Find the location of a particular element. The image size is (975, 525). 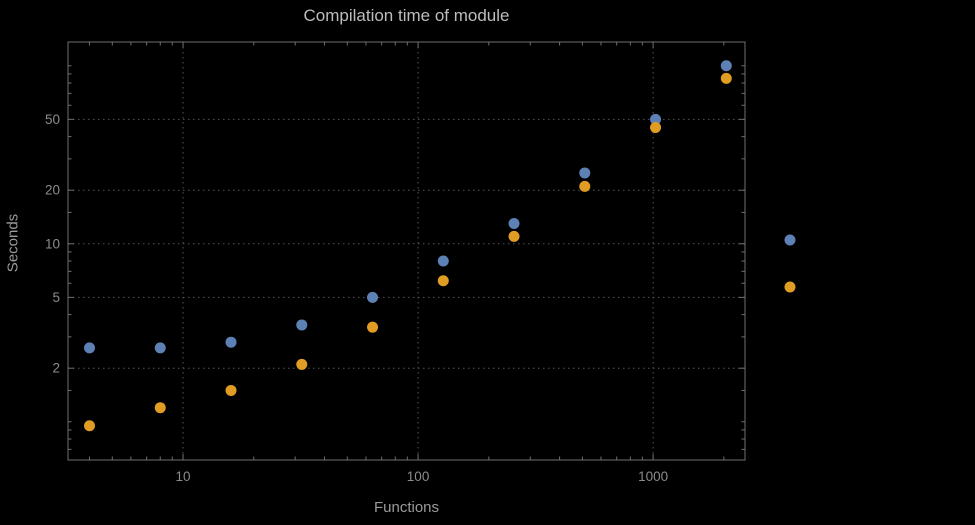

x-tick-label: 100 is located at coordinates (418, 476).